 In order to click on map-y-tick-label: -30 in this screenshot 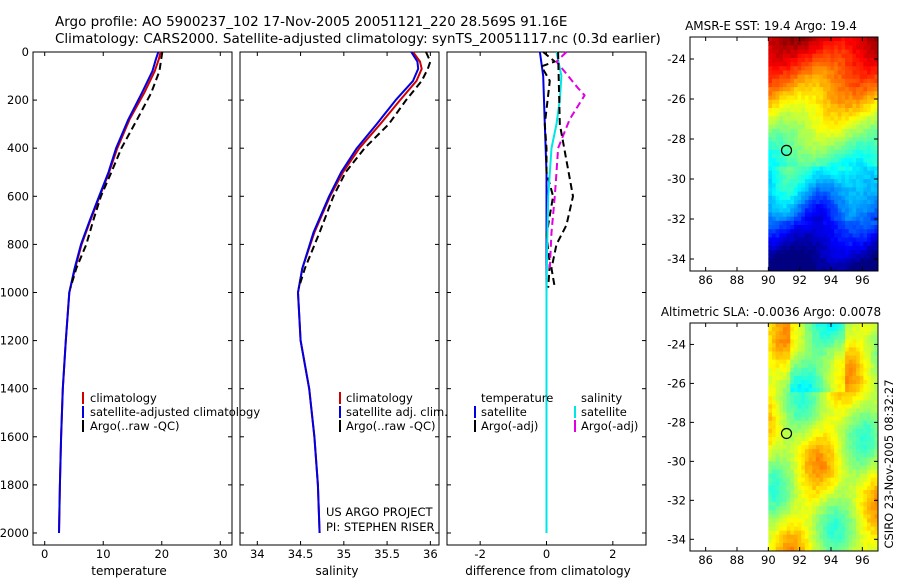, I will do `click(676, 461)`.